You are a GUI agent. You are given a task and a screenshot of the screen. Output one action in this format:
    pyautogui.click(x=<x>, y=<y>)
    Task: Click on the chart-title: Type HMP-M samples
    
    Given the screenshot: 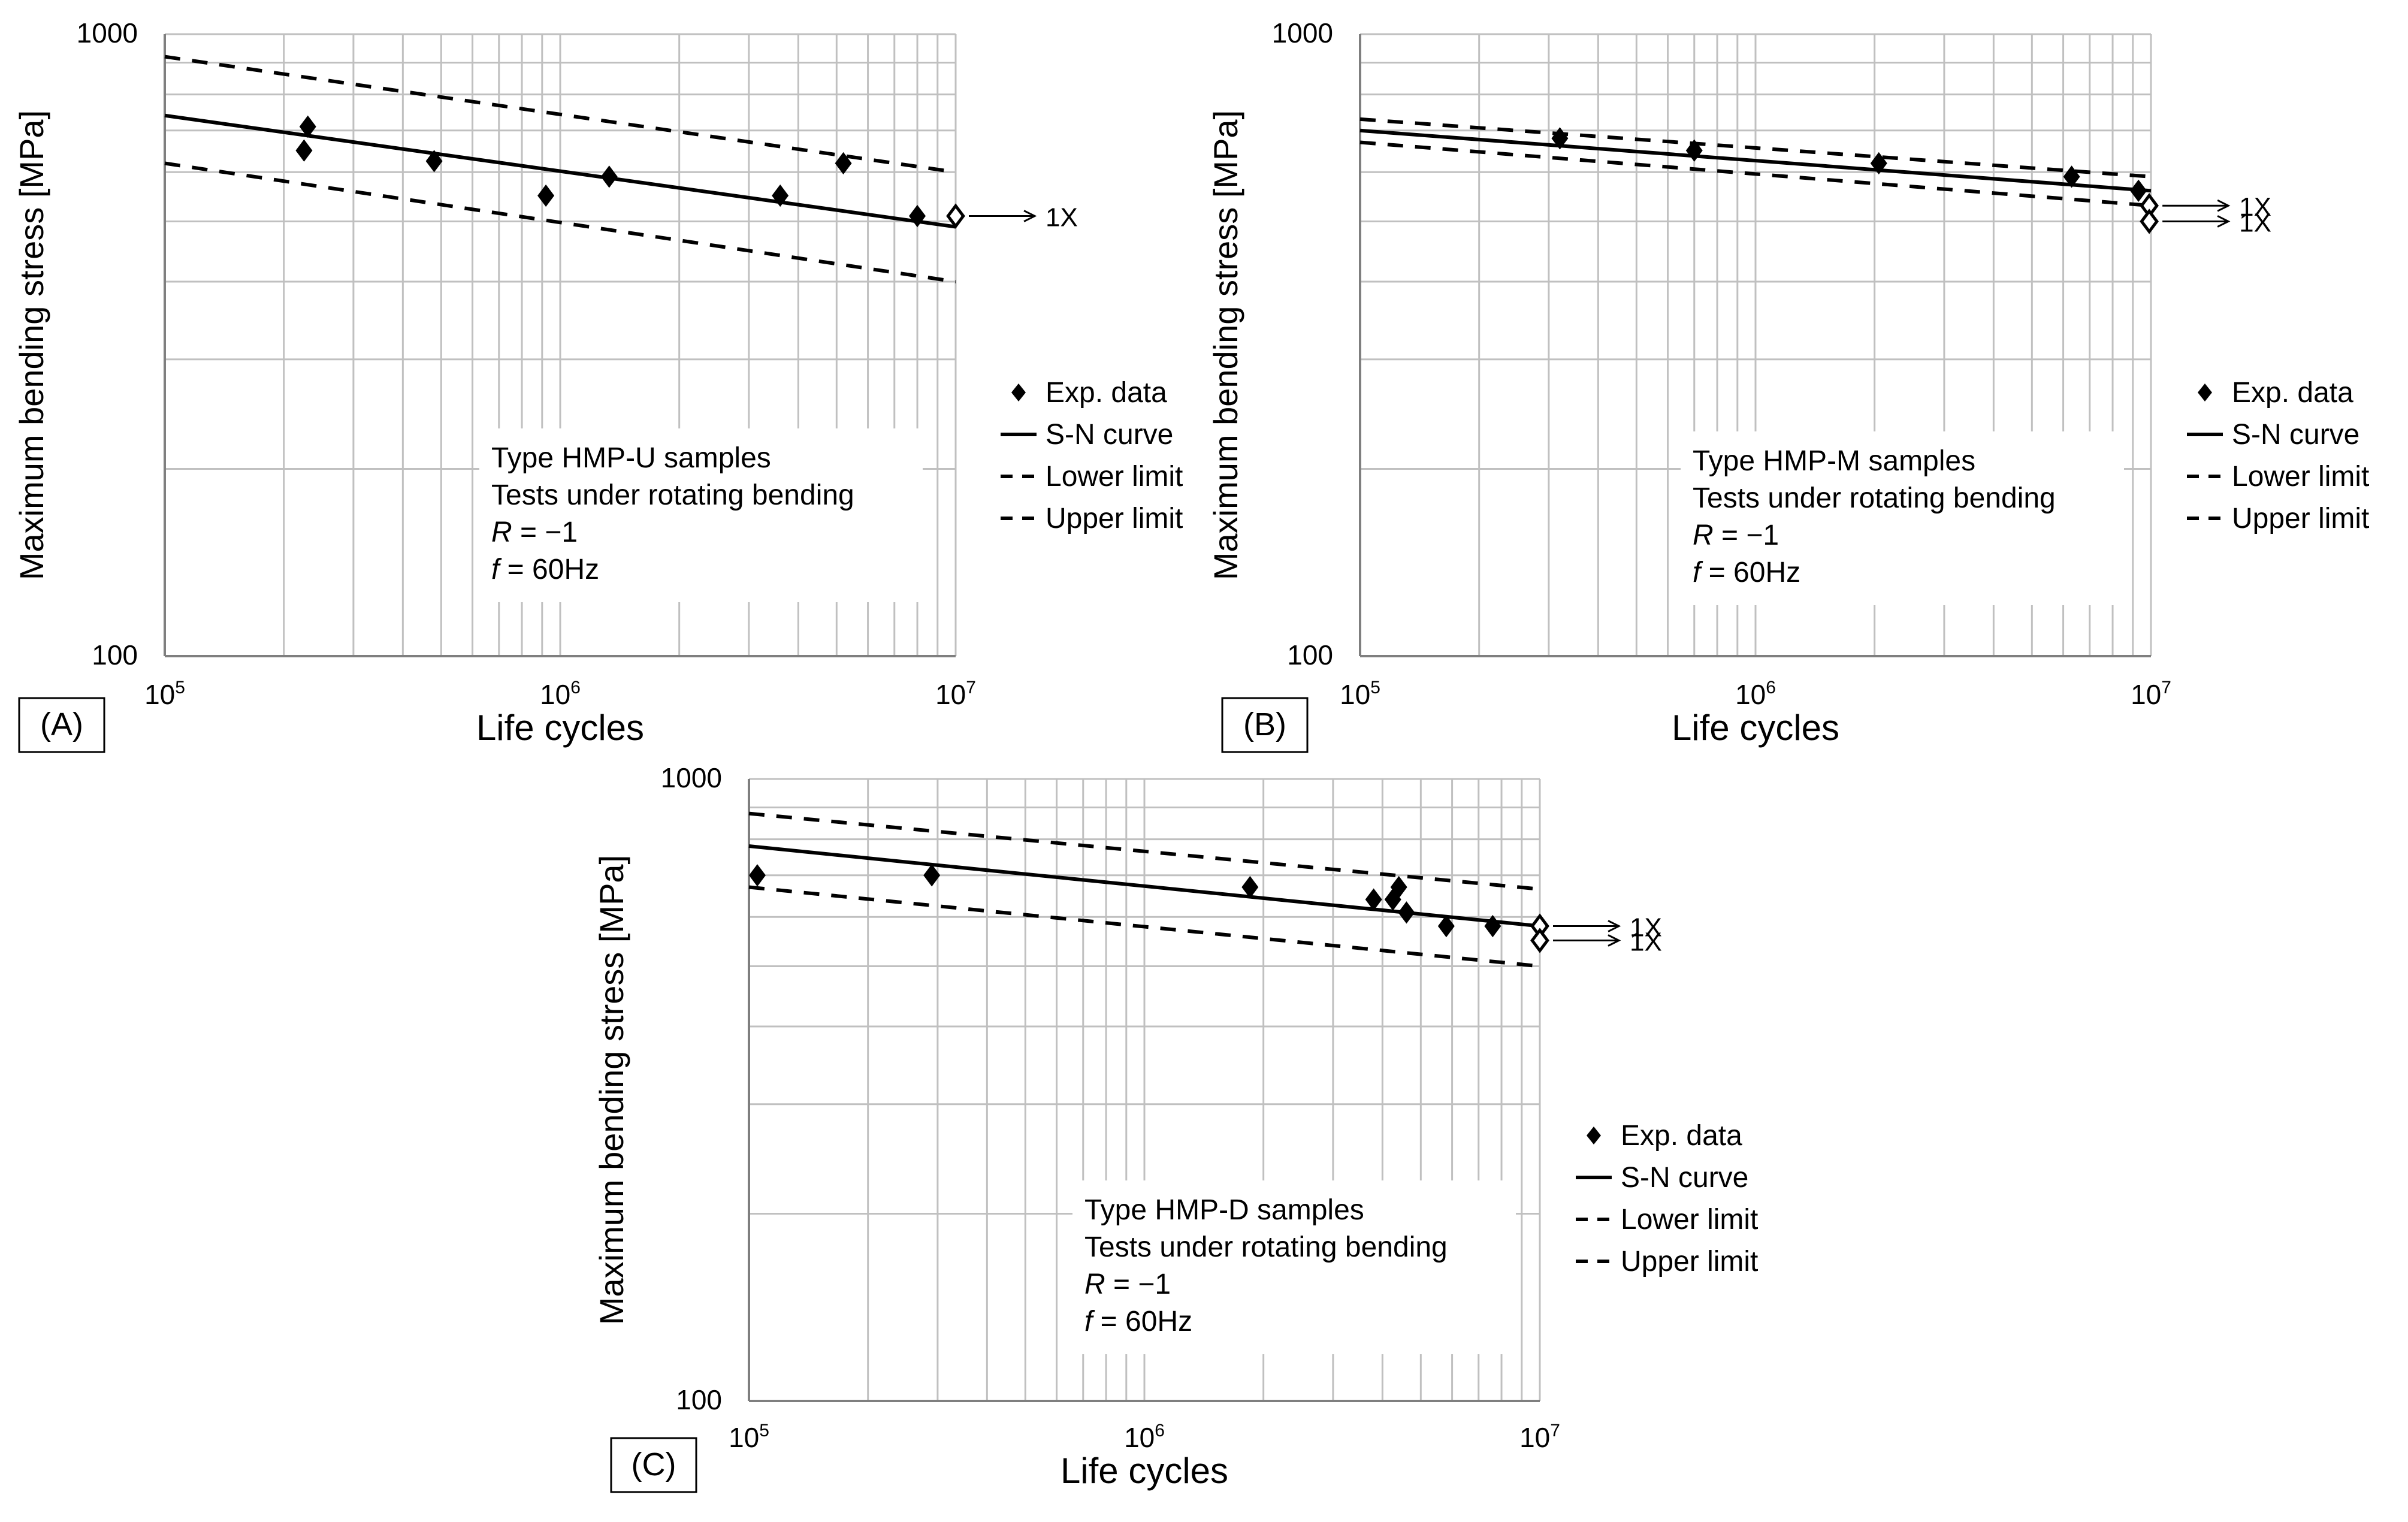 What is the action you would take?
    pyautogui.click(x=1834, y=461)
    